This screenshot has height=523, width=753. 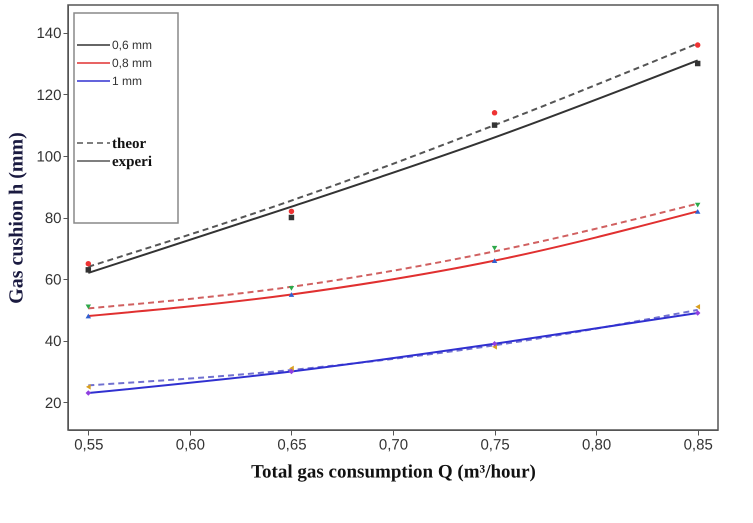 What do you see at coordinates (132, 45) in the screenshot?
I see `legend-label: 0,6 mm` at bounding box center [132, 45].